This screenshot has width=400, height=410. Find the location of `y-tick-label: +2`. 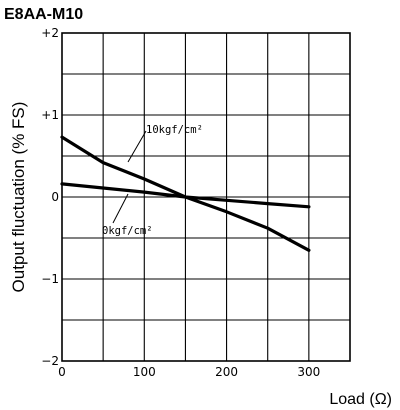

y-tick-label: +2 is located at coordinates (50, 33).